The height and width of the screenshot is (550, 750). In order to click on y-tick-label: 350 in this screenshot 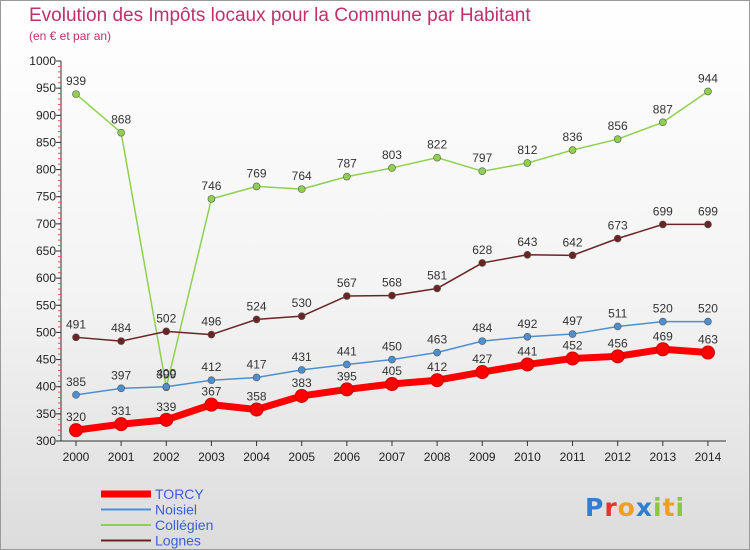, I will do `click(46, 414)`.